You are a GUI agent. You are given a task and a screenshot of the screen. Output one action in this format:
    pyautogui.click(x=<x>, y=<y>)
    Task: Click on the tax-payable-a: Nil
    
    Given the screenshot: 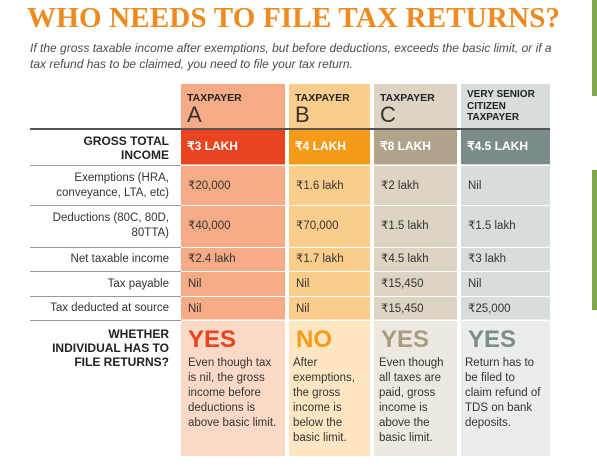 What is the action you would take?
    pyautogui.click(x=195, y=284)
    